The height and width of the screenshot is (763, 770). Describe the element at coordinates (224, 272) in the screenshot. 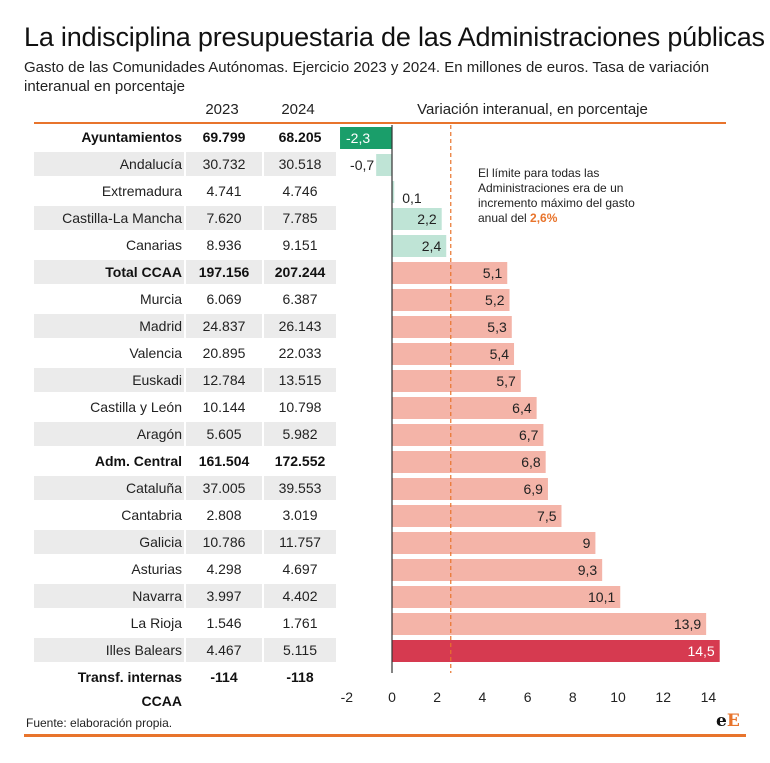

I see `value-2023: 197.156` at that location.